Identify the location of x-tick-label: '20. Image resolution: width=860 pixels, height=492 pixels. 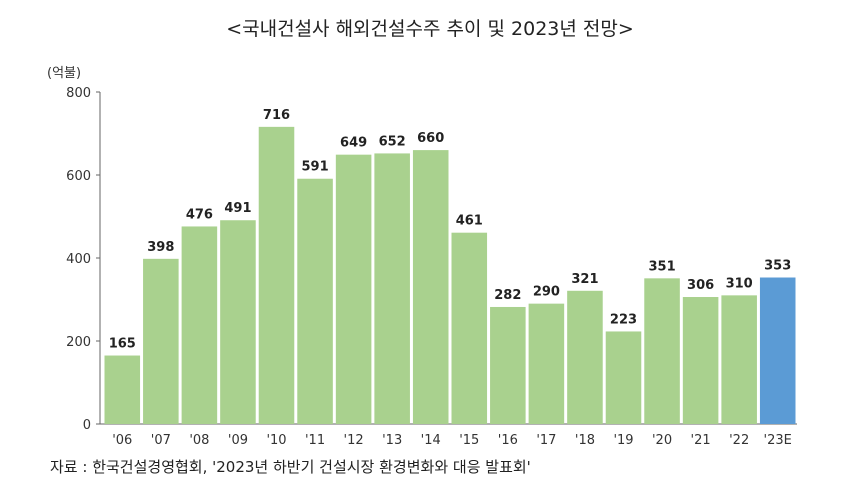
(662, 440).